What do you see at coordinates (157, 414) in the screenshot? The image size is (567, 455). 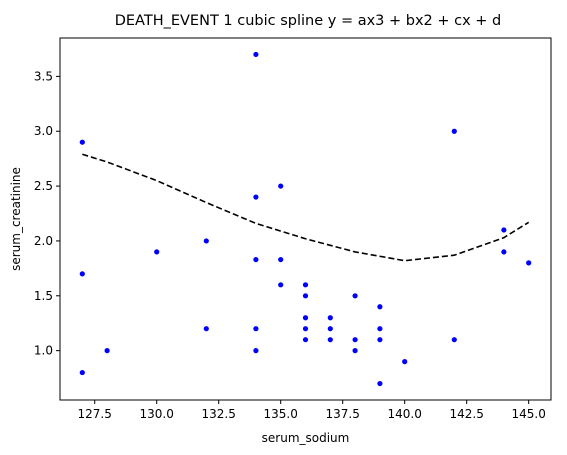 I see `x-tick-label: 130.0` at bounding box center [157, 414].